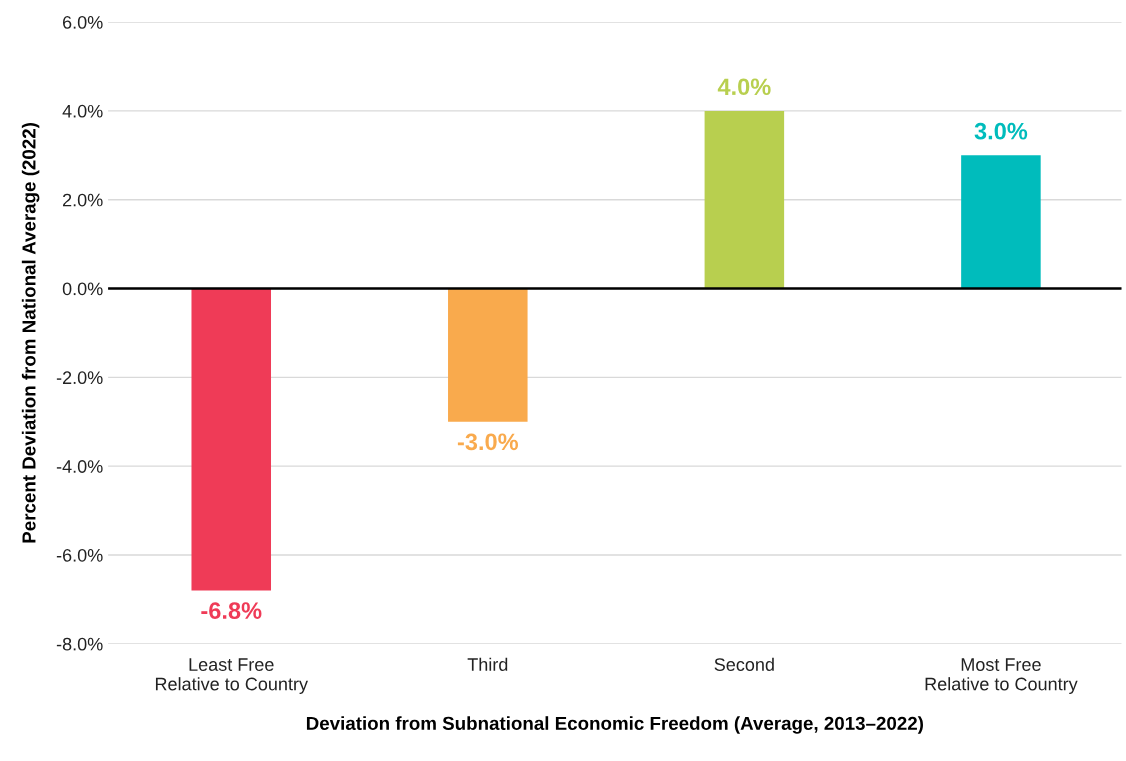  What do you see at coordinates (82, 111) in the screenshot?
I see `y-tick-label: 4.0%` at bounding box center [82, 111].